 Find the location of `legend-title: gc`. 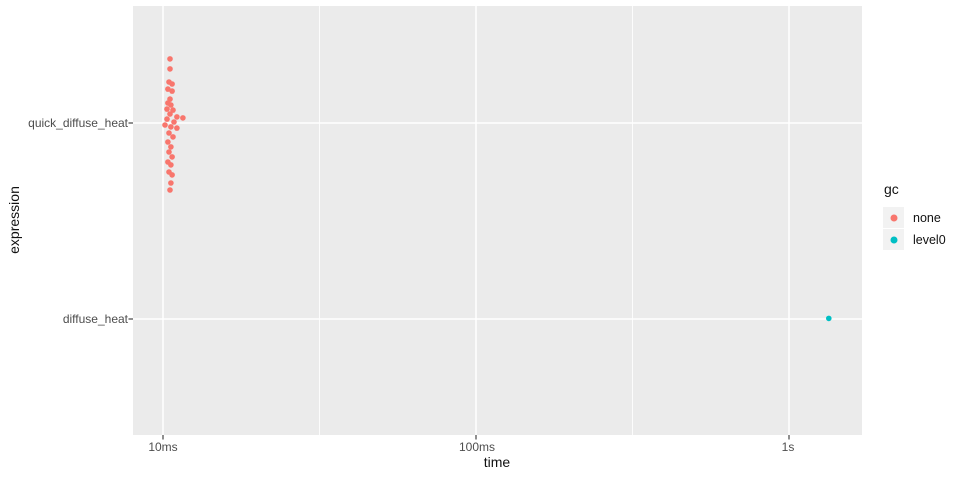

legend-title: gc is located at coordinates (891, 189).